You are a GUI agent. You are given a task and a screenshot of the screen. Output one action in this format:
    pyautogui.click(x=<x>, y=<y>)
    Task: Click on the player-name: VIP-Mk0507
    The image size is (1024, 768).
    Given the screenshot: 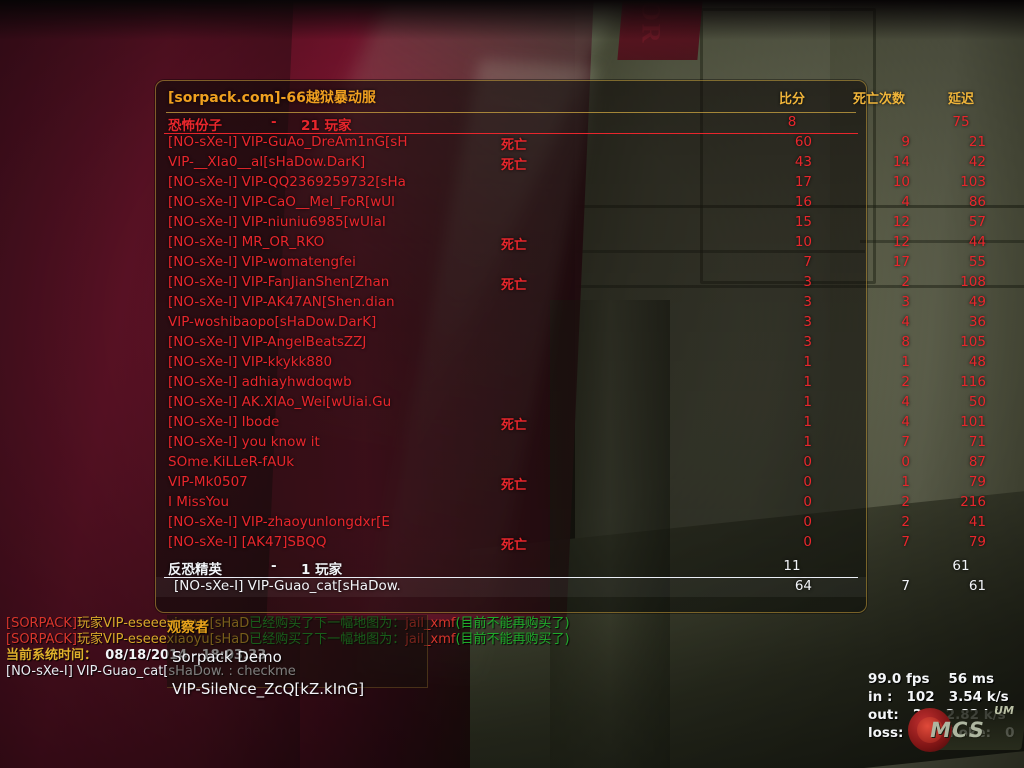 What is the action you would take?
    pyautogui.click(x=208, y=482)
    